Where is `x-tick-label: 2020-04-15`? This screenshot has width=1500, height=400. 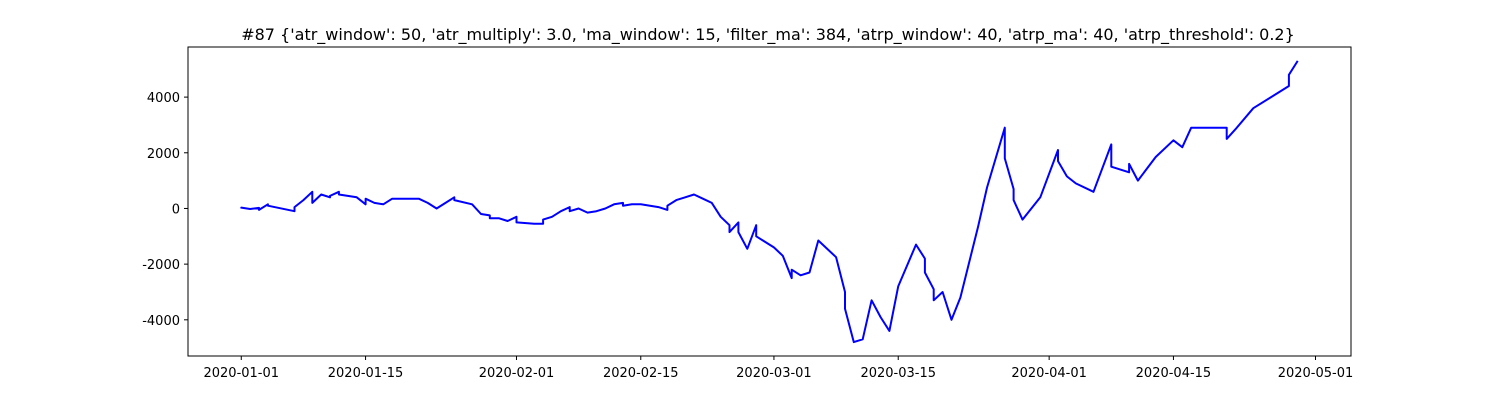 x-tick-label: 2020-04-15 is located at coordinates (1174, 373).